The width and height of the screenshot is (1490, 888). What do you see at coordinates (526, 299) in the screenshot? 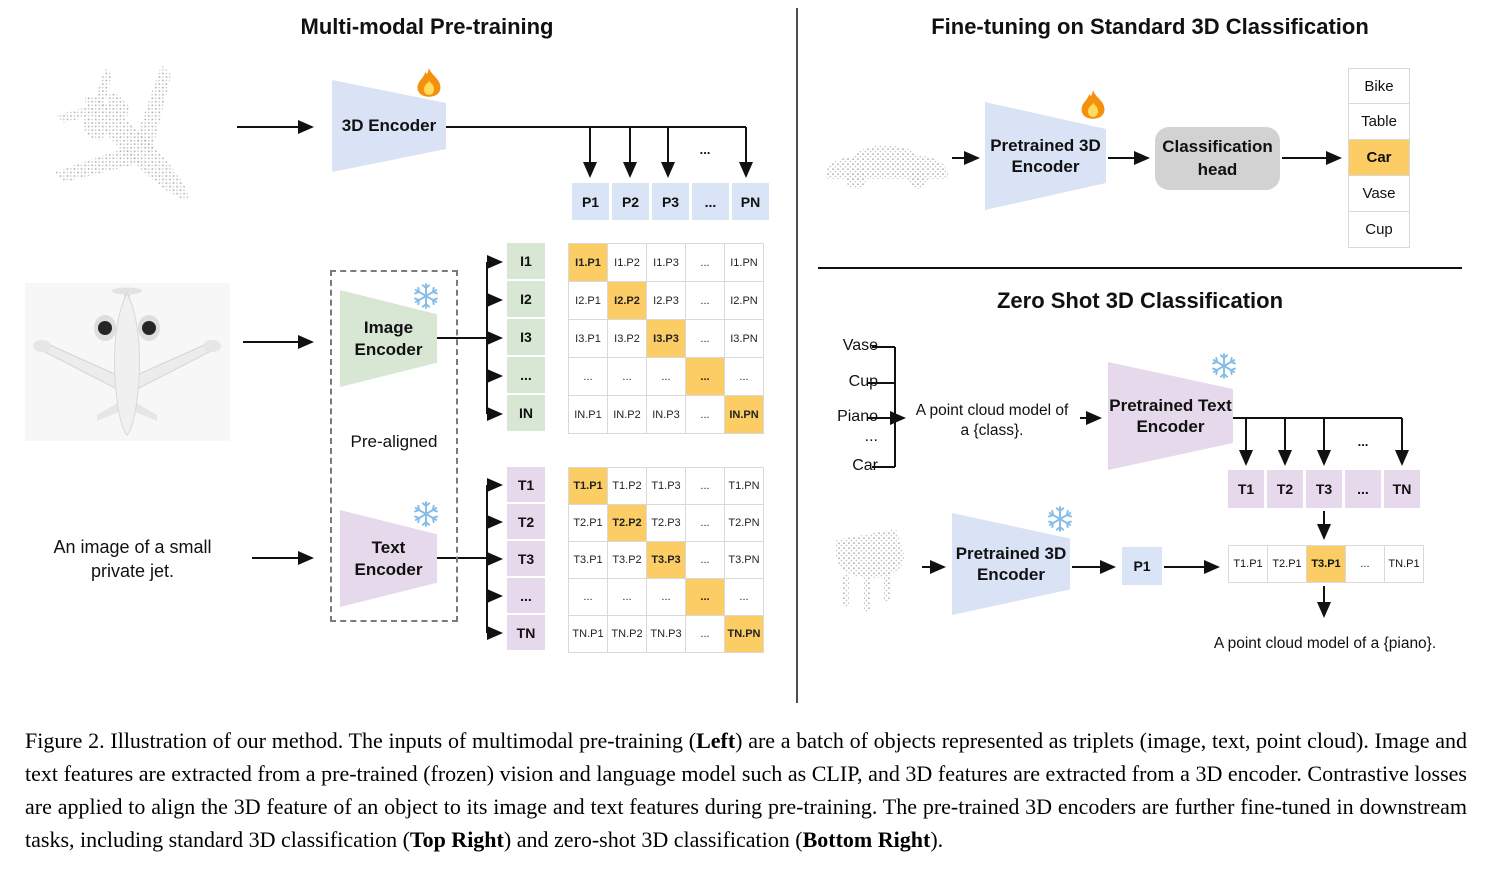
I see `feature-box: I2` at bounding box center [526, 299].